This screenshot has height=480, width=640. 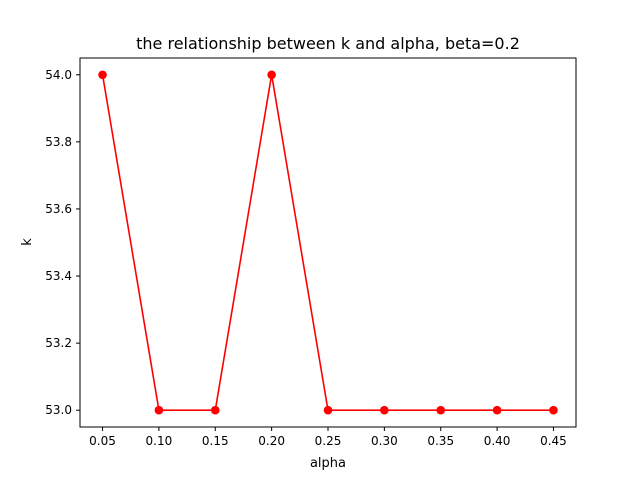 I want to click on x-tick-label: 0.35, so click(x=440, y=441).